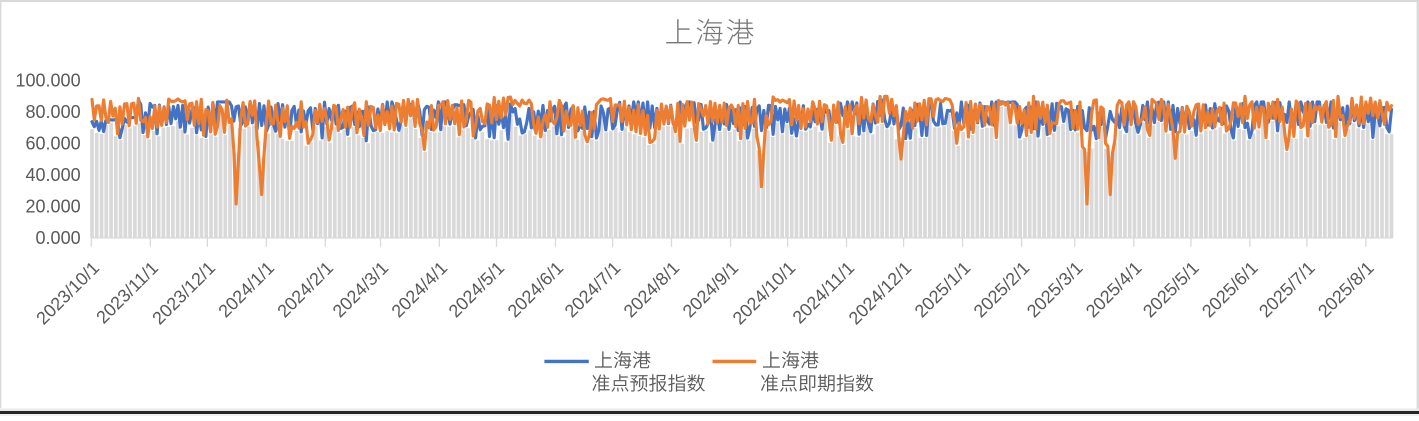  I want to click on svg-text: 60.000, so click(53, 144).